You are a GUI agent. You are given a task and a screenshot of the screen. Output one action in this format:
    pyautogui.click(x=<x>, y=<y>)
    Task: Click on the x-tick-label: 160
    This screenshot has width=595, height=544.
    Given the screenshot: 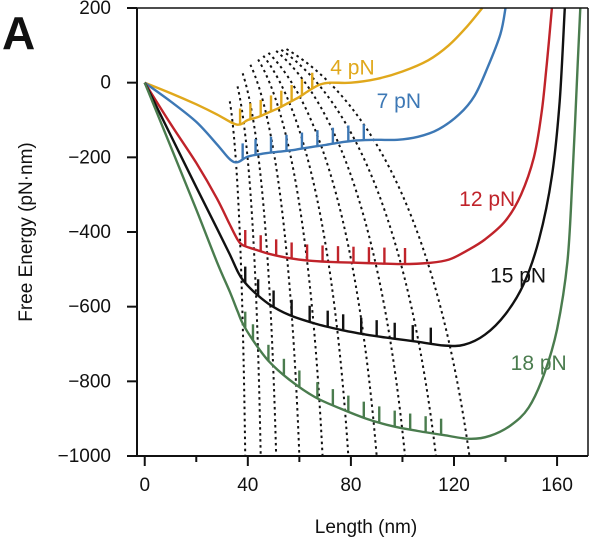 What is the action you would take?
    pyautogui.click(x=557, y=485)
    